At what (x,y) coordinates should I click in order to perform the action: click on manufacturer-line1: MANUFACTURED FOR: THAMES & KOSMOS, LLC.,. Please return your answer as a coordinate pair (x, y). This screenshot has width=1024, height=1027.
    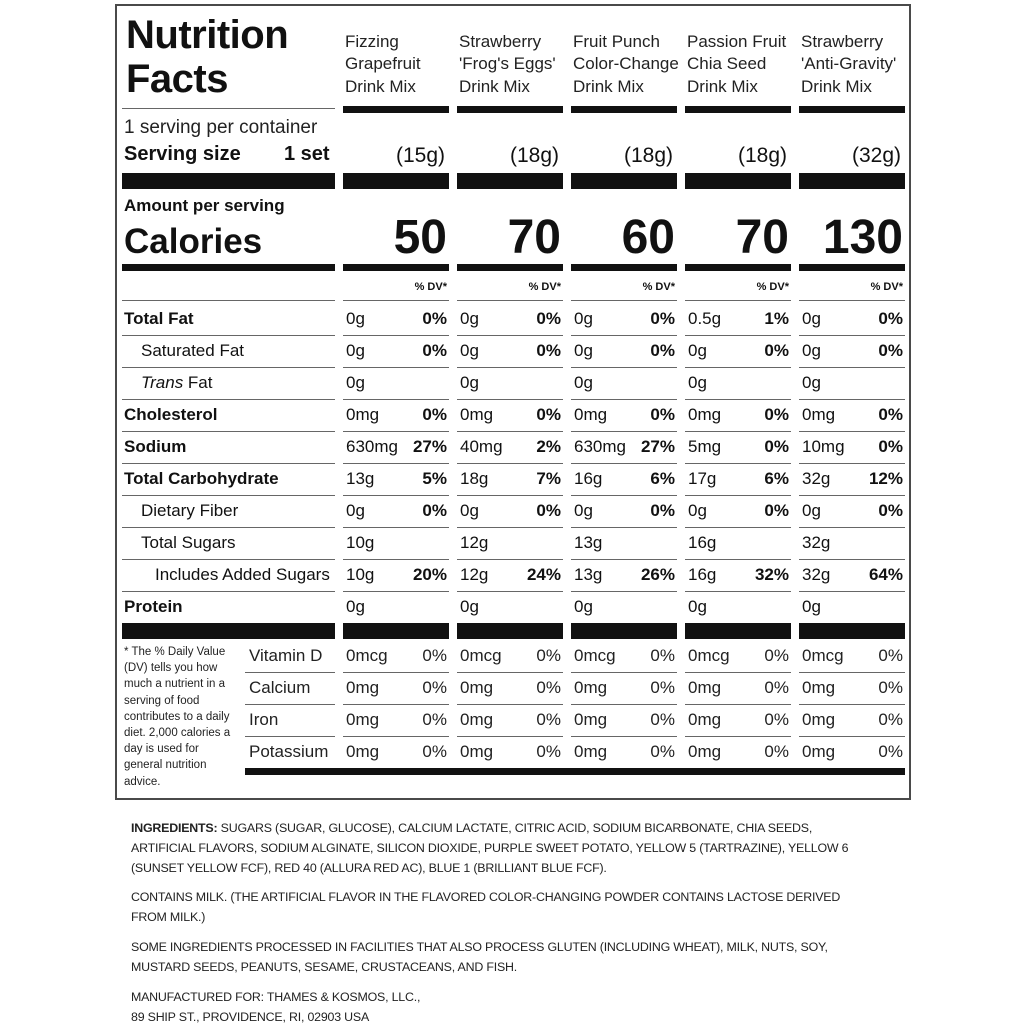
    Looking at the image, I should click on (276, 997).